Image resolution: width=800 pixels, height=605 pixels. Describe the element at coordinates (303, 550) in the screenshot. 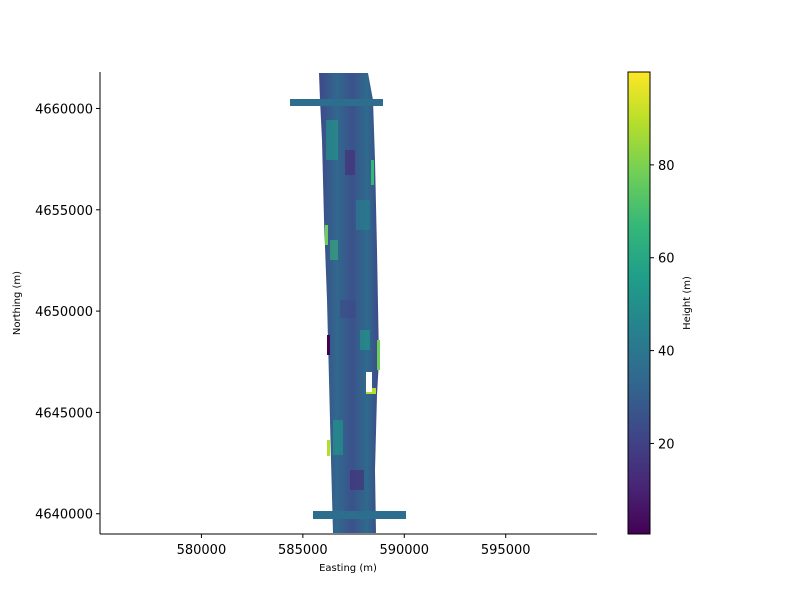

I see `x-tick-label: 585000` at that location.